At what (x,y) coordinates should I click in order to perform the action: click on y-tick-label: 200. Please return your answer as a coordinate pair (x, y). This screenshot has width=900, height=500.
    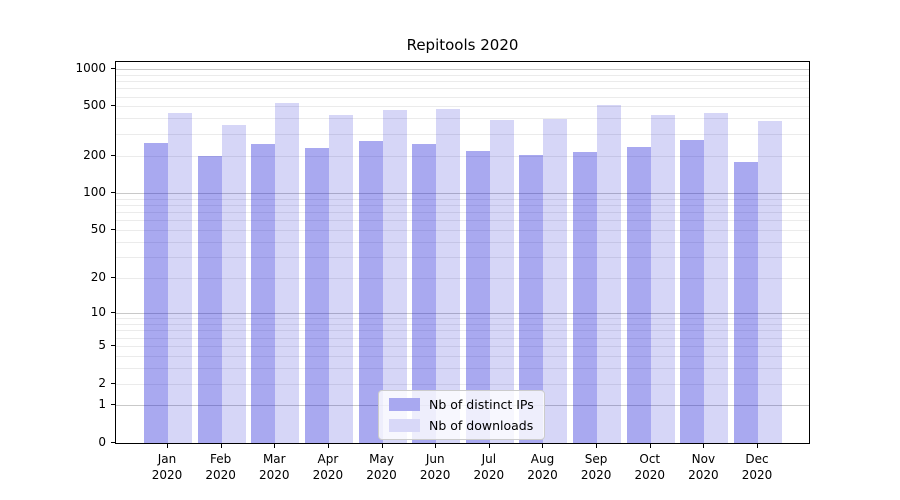
    Looking at the image, I should click on (94, 154).